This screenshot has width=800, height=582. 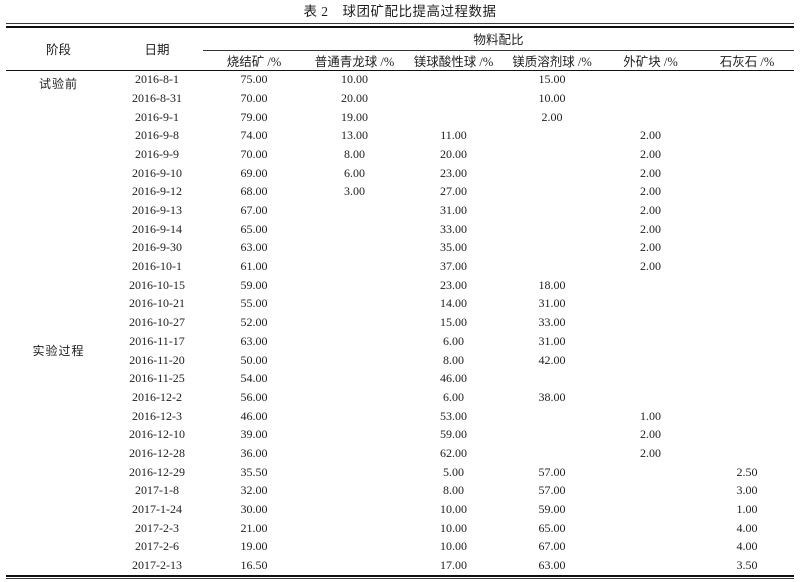 What do you see at coordinates (400, 117) in the screenshot?
I see `table-row: 2016-9-1 79.00 19.00 2.00` at bounding box center [400, 117].